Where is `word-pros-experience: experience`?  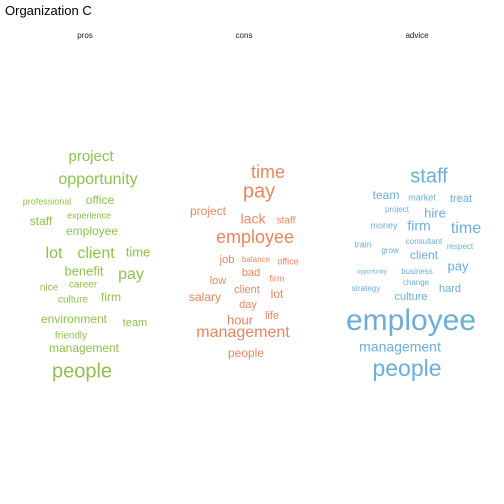
word-pros-experience: experience is located at coordinates (89, 215).